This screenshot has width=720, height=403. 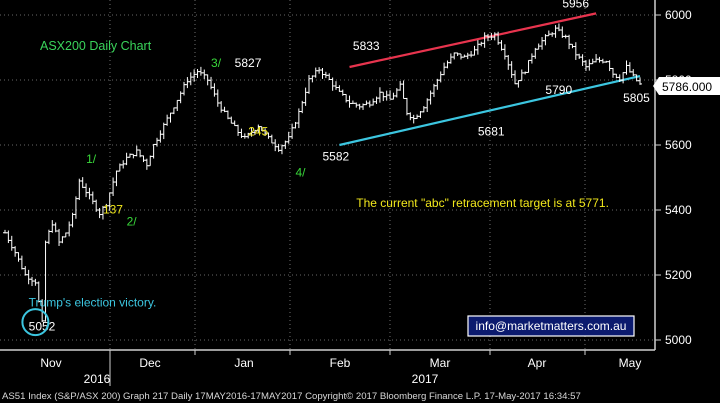 I want to click on last-price-label: 5786.000, so click(x=687, y=87).